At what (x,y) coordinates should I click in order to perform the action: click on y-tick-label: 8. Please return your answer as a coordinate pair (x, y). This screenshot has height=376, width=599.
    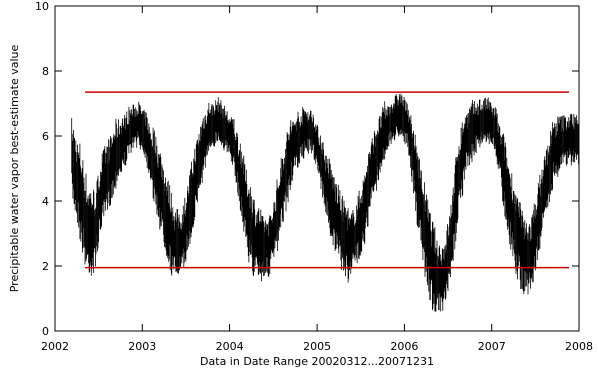
    Looking at the image, I should click on (45, 71).